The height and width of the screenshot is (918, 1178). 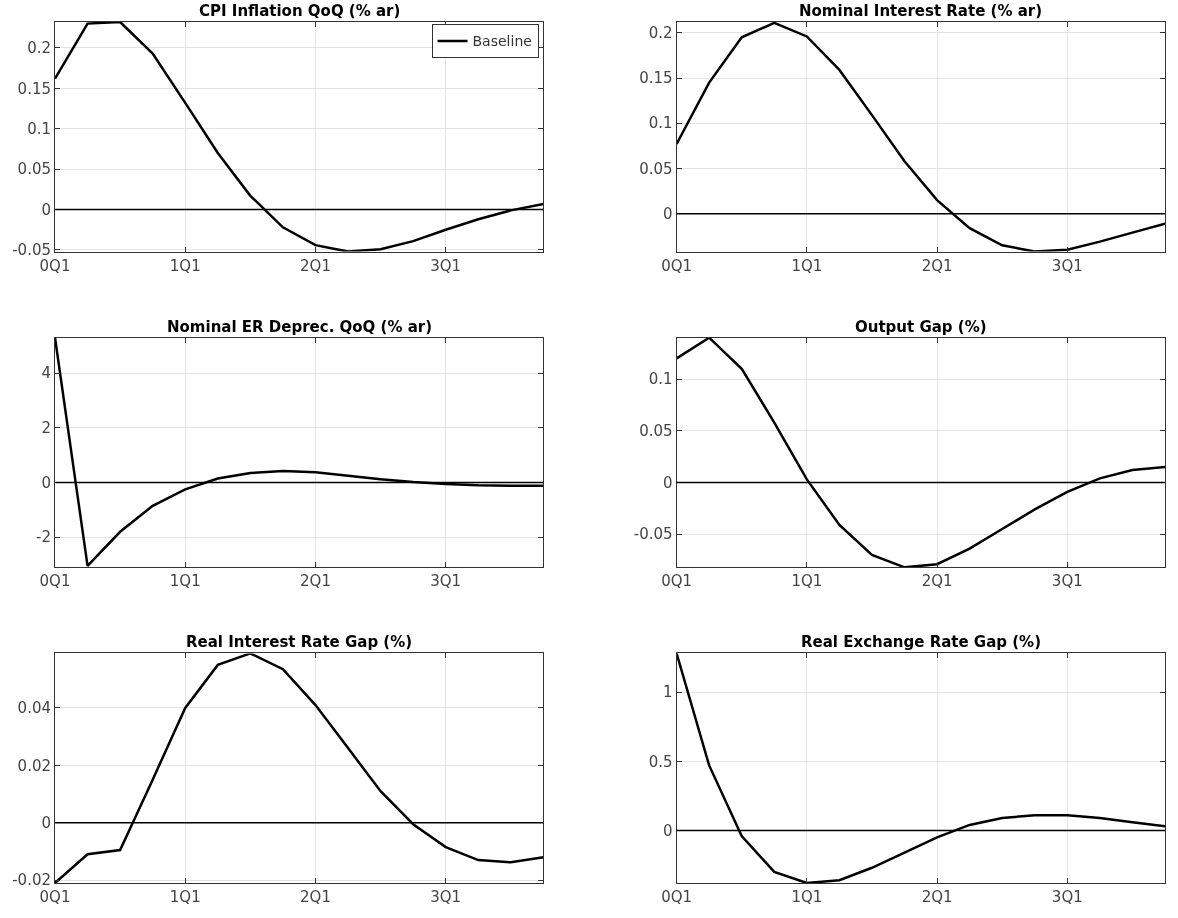 What do you see at coordinates (921, 11) in the screenshot?
I see `chart-title: Nominal Interest Rate (% ar)` at bounding box center [921, 11].